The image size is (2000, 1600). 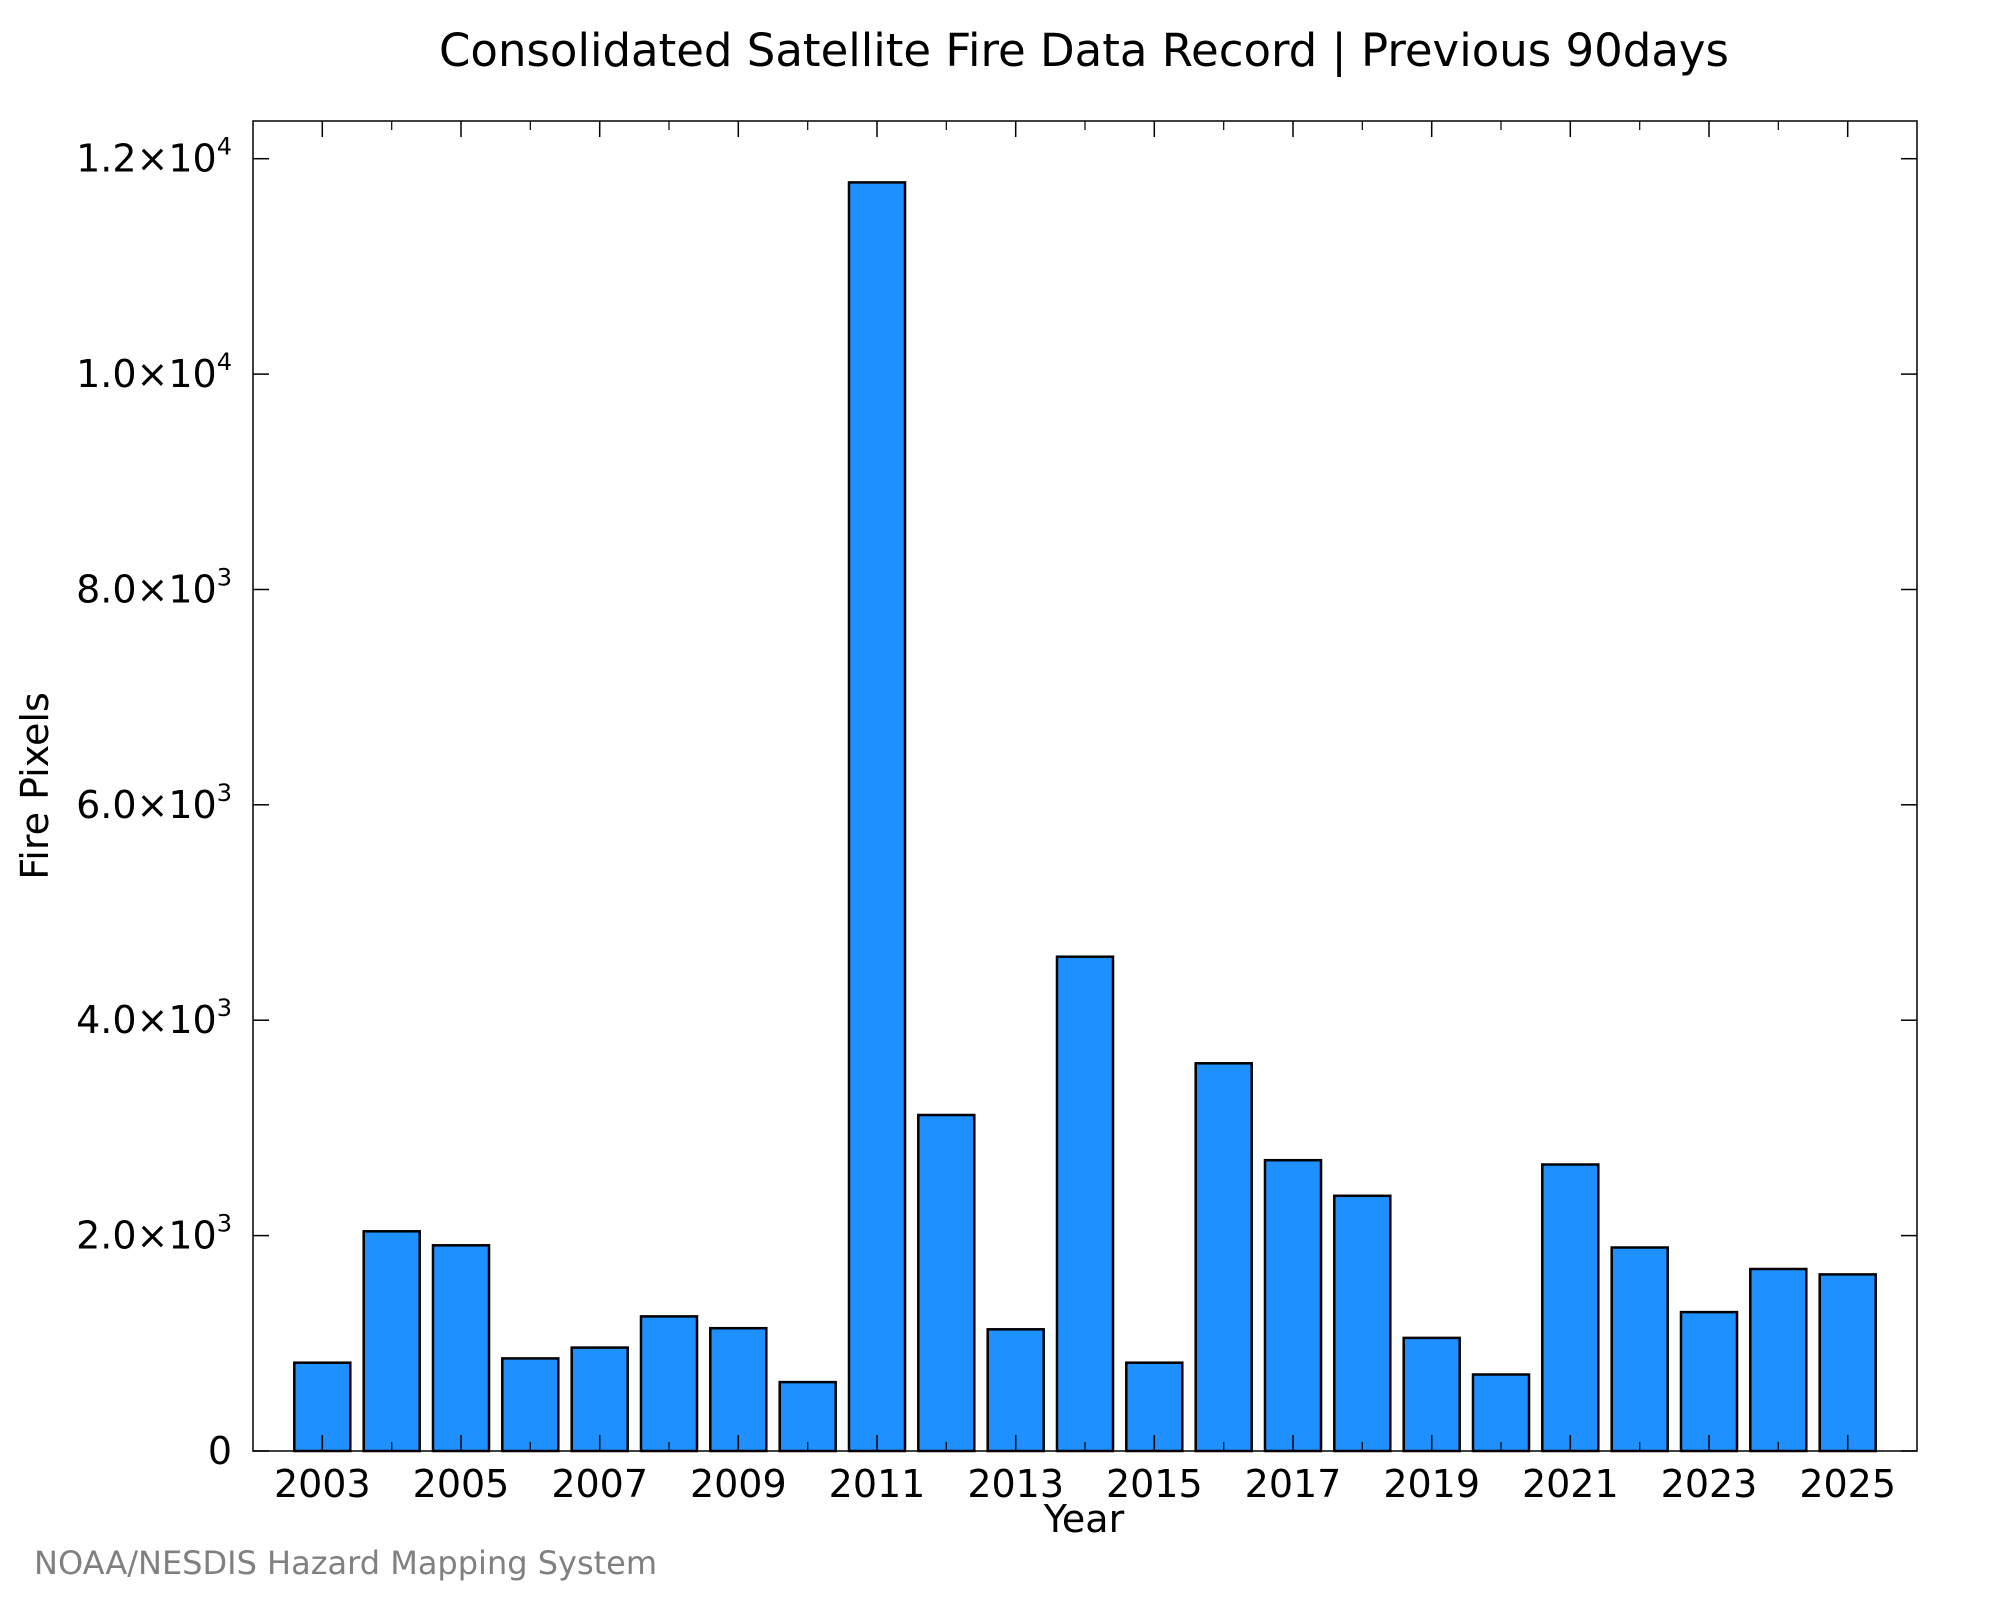 I want to click on x-tick-label-2007: 2007, so click(x=599, y=1484).